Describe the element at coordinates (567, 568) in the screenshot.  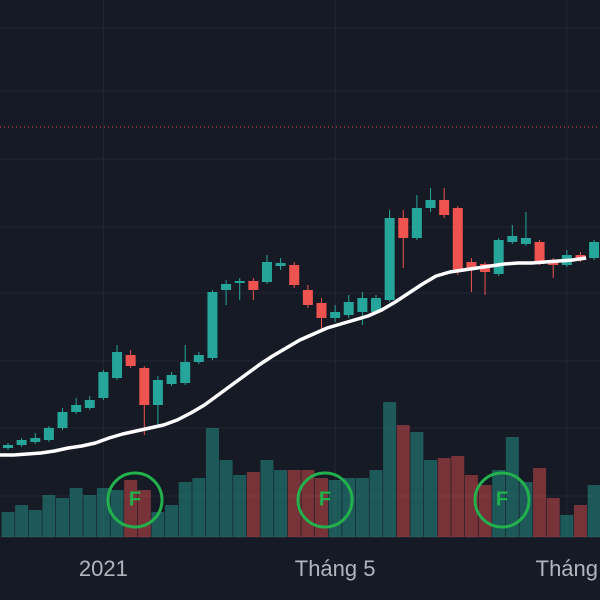
I see `x-tick-label: Tháng` at that location.